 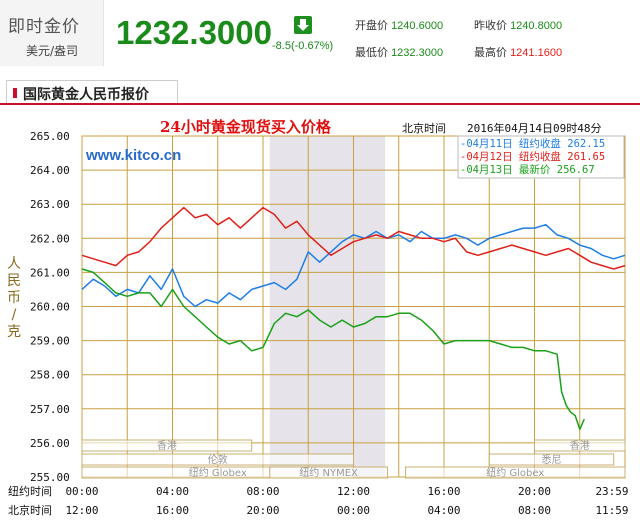 I want to click on x-tick-bj: 04:00, so click(x=443, y=510).